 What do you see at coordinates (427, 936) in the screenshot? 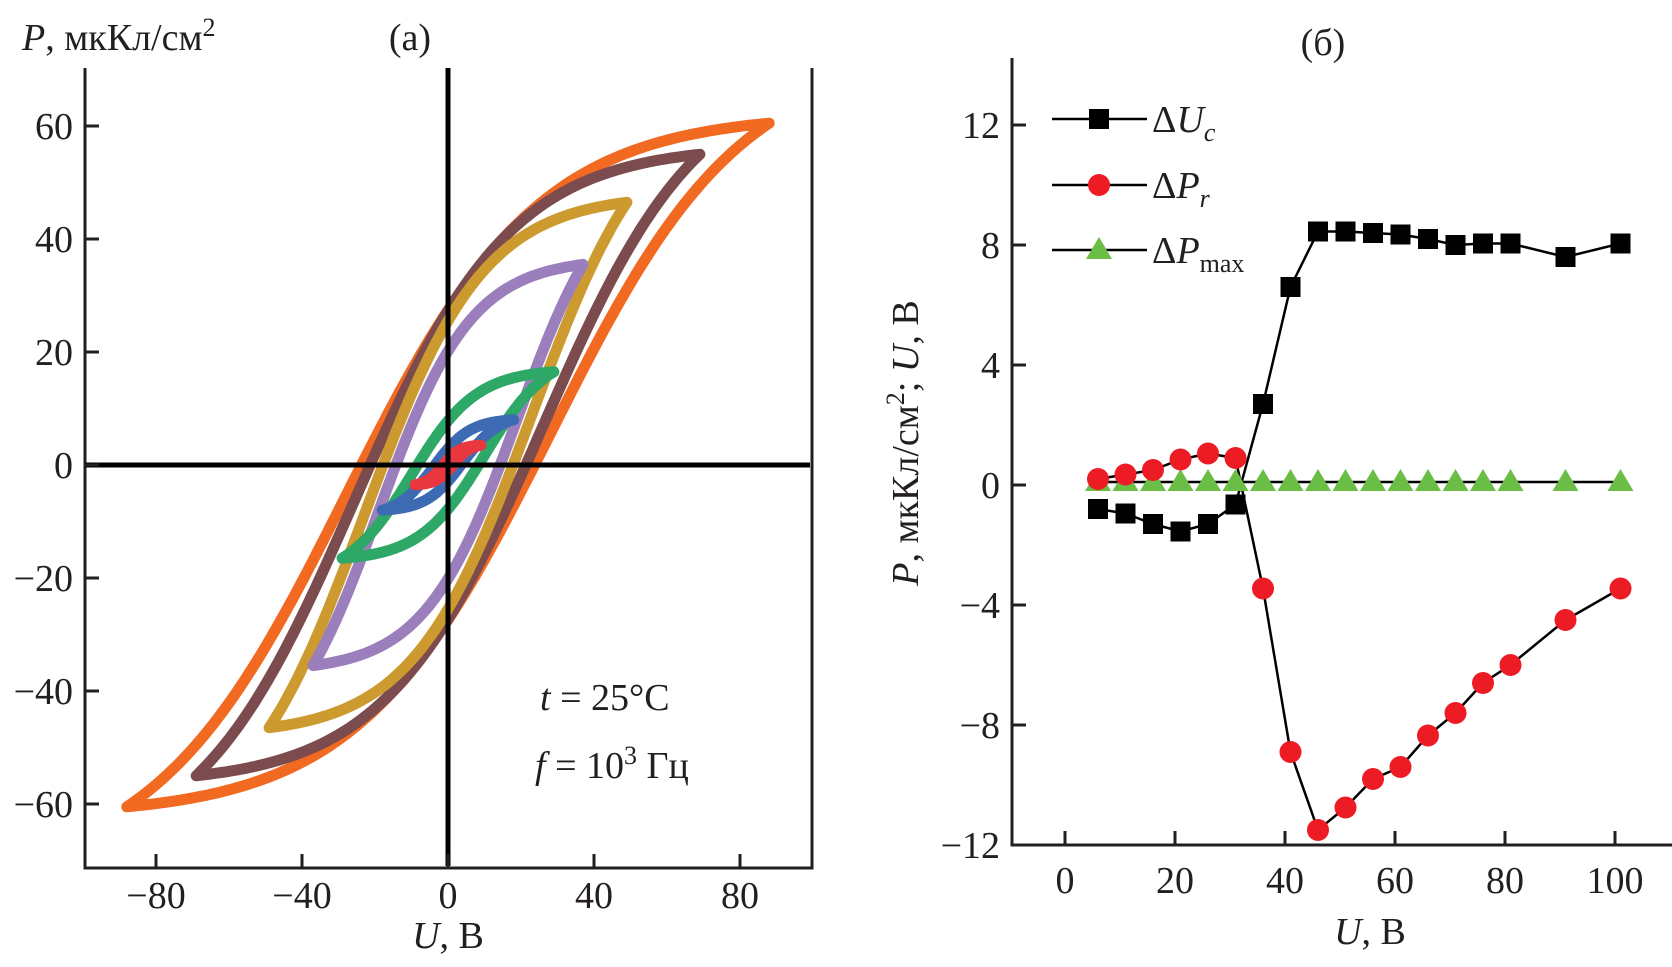
I see `x-axis-var: U` at bounding box center [427, 936].